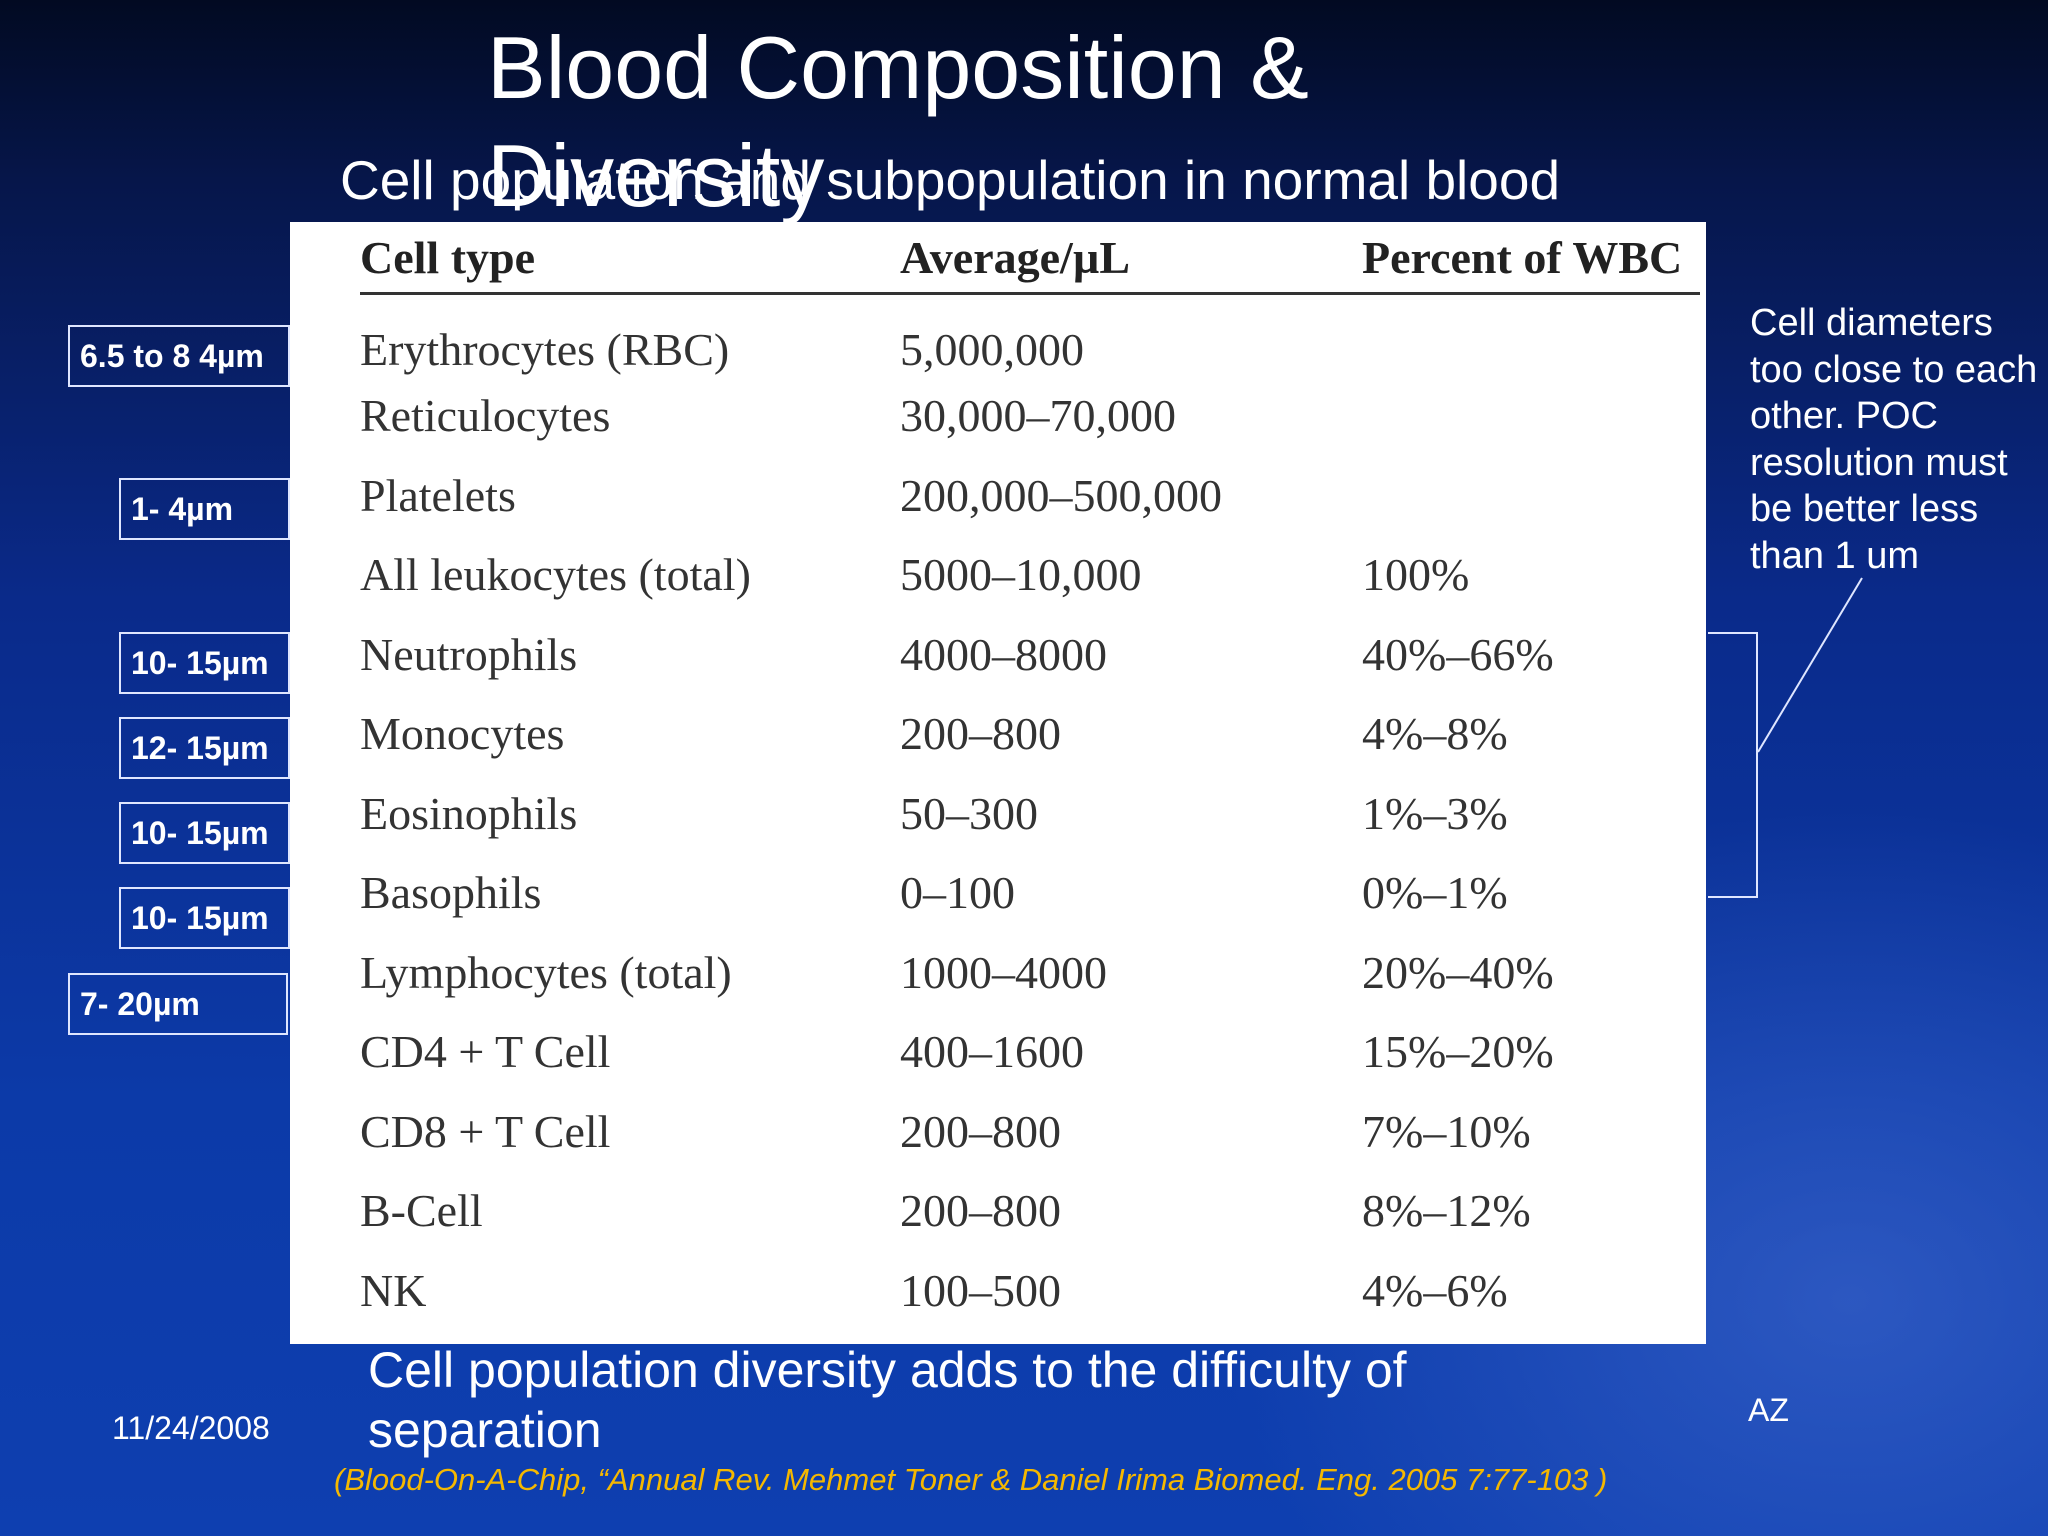 The height and width of the screenshot is (1536, 2048). Describe the element at coordinates (178, 1004) in the screenshot. I see `size-label-lymphocytes: 7- 20µm` at that location.